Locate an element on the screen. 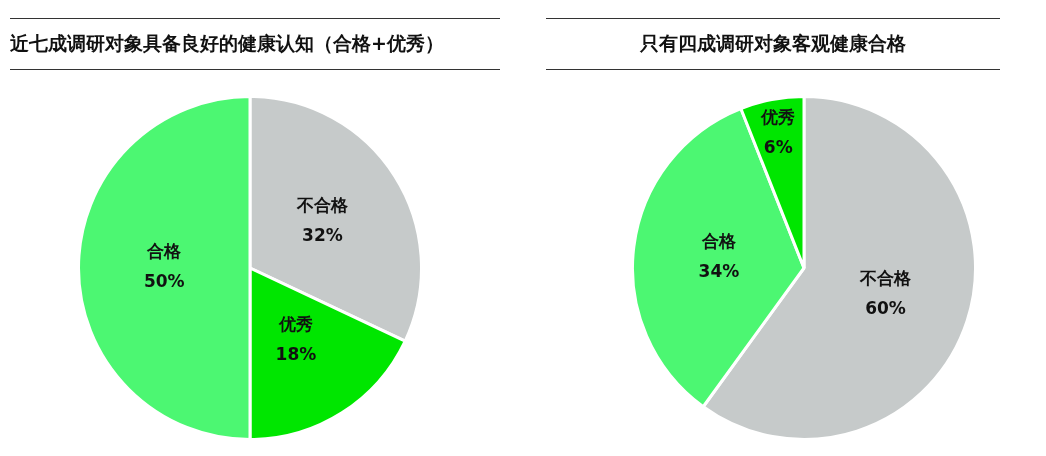 The image size is (1046, 456). data-label: 60% is located at coordinates (885, 307).